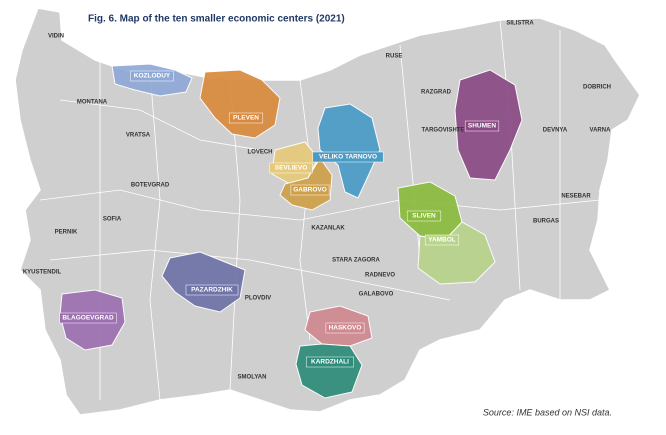  I want to click on center-label: PAZARDZHIK, so click(212, 290).